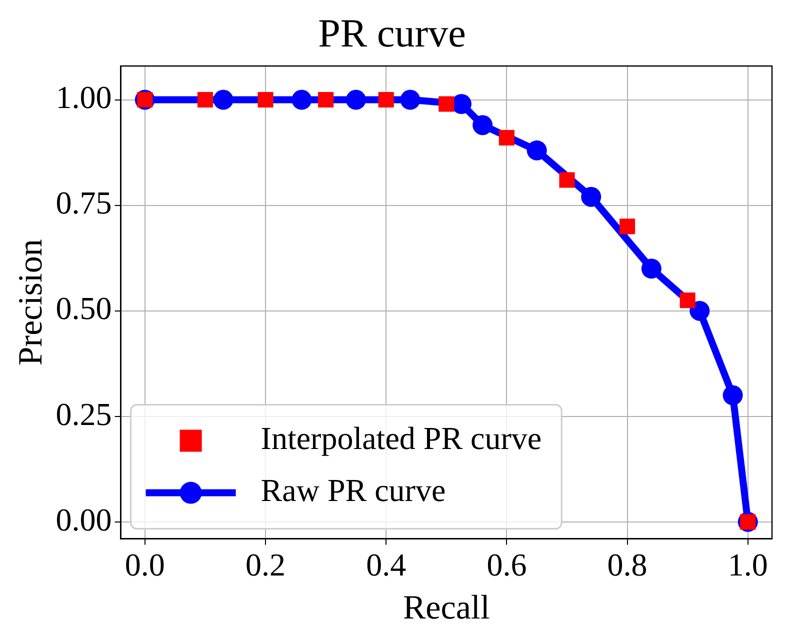  I want to click on x-tick-label: 0.8, so click(627, 564).